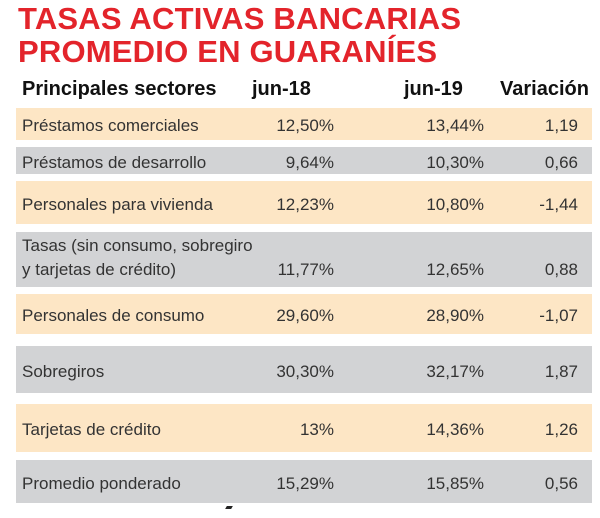 The image size is (600, 518). What do you see at coordinates (455, 315) in the screenshot?
I see `cell-jun19: 28,90%` at bounding box center [455, 315].